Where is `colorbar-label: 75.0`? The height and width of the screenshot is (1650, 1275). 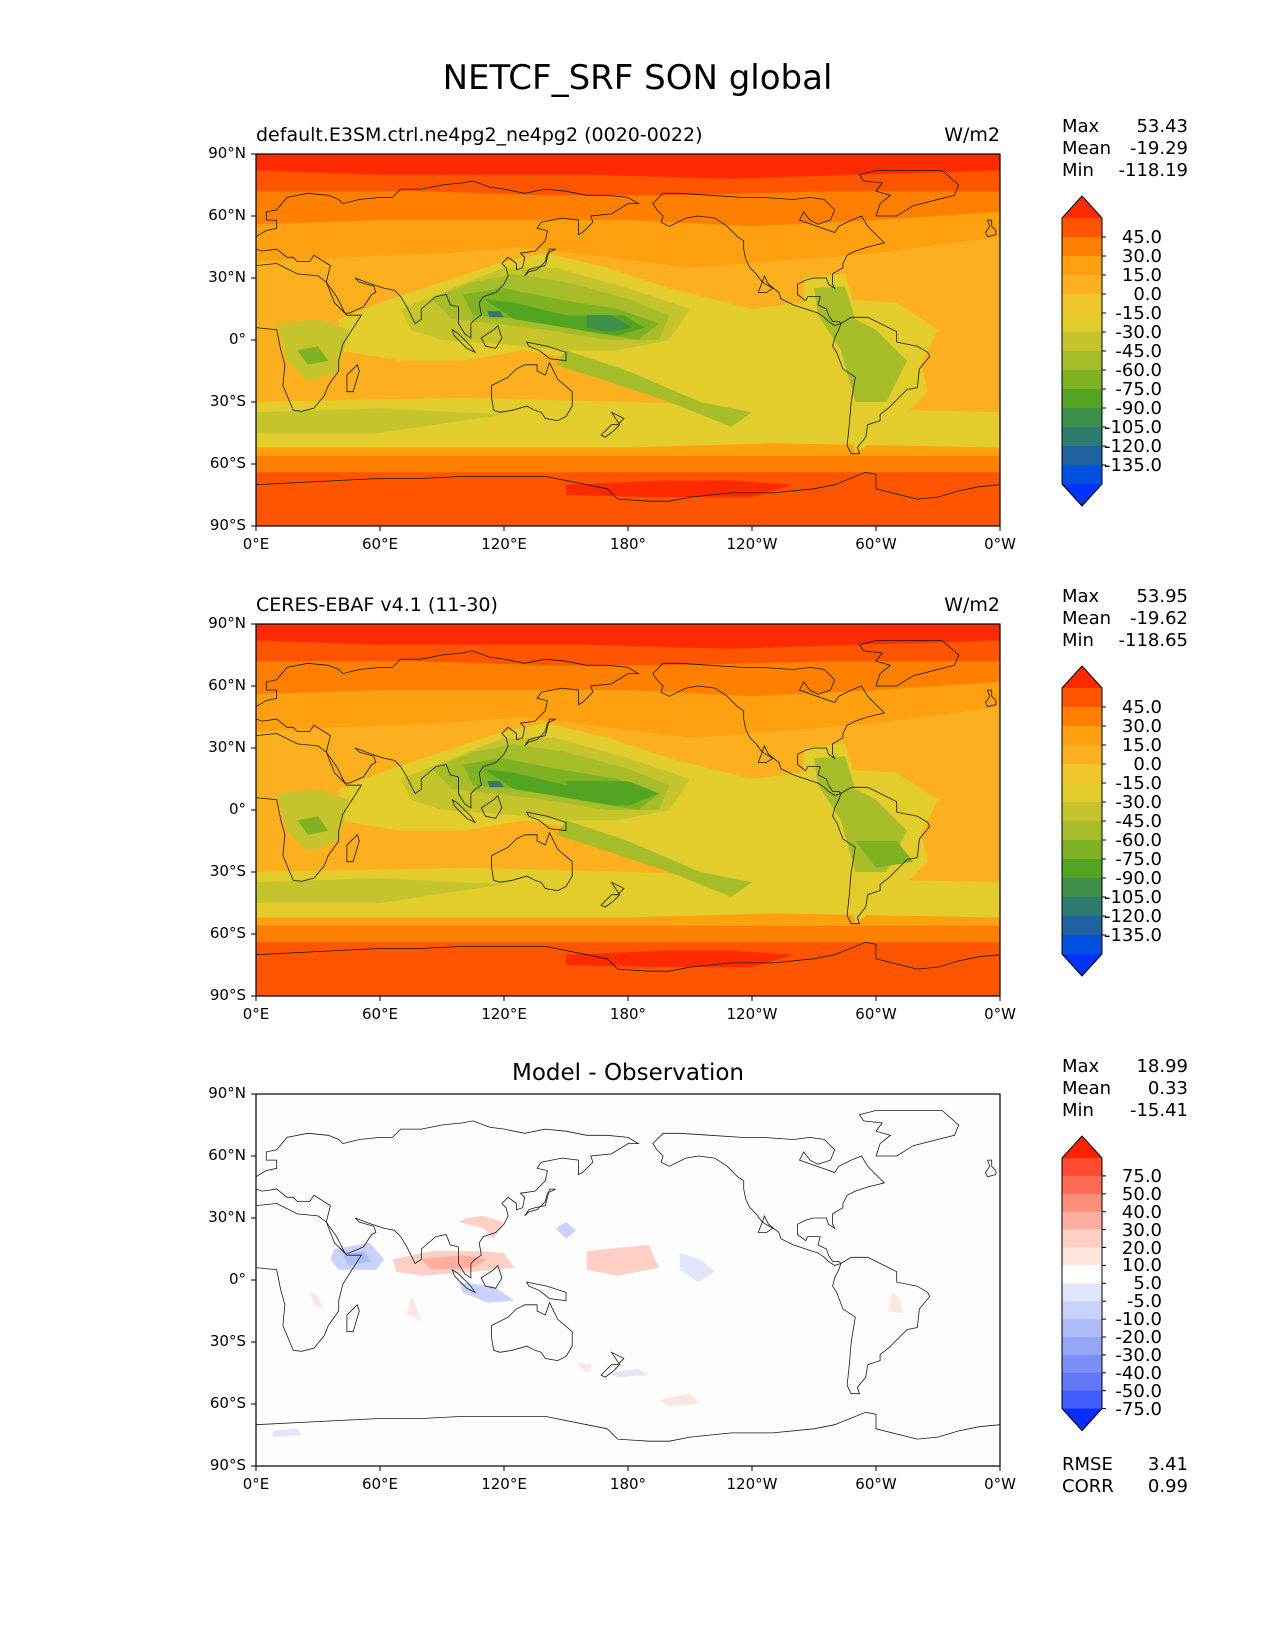
colorbar-label: 75.0 is located at coordinates (1141, 1176).